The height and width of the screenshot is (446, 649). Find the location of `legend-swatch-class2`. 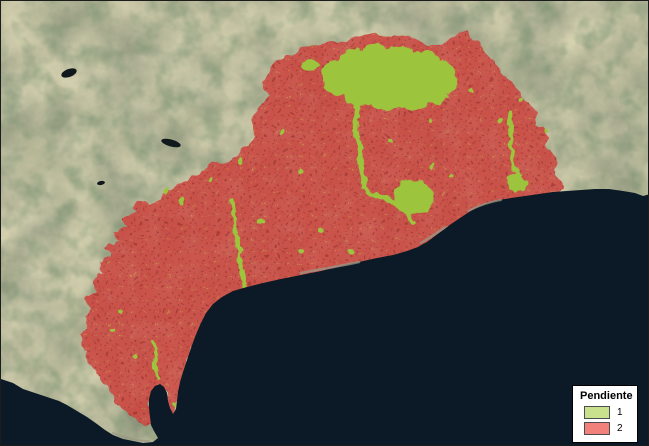

legend-swatch-class2 is located at coordinates (597, 428).